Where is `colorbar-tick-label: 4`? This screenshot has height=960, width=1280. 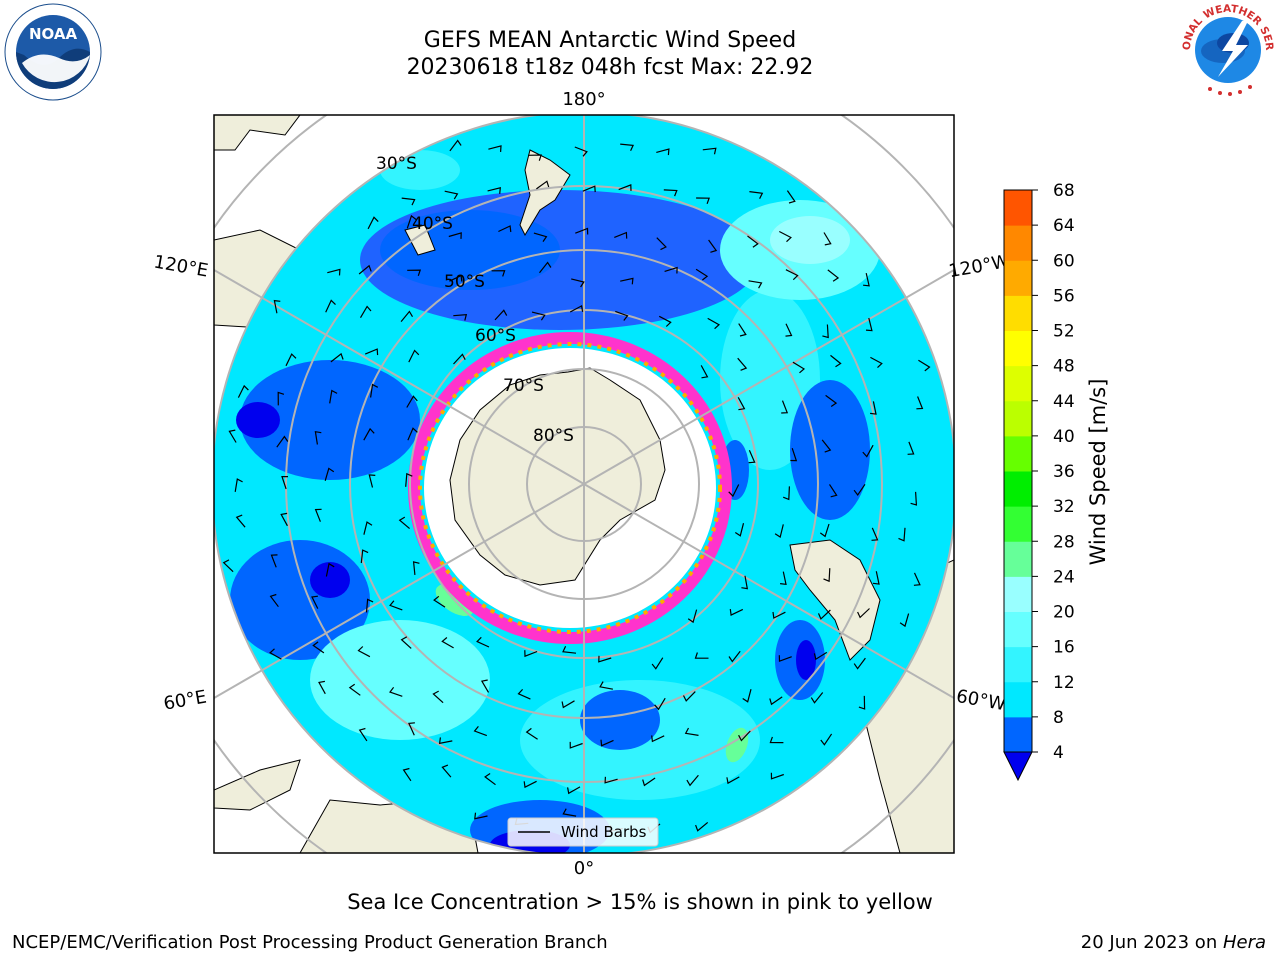 colorbar-tick-label: 4 is located at coordinates (1058, 753).